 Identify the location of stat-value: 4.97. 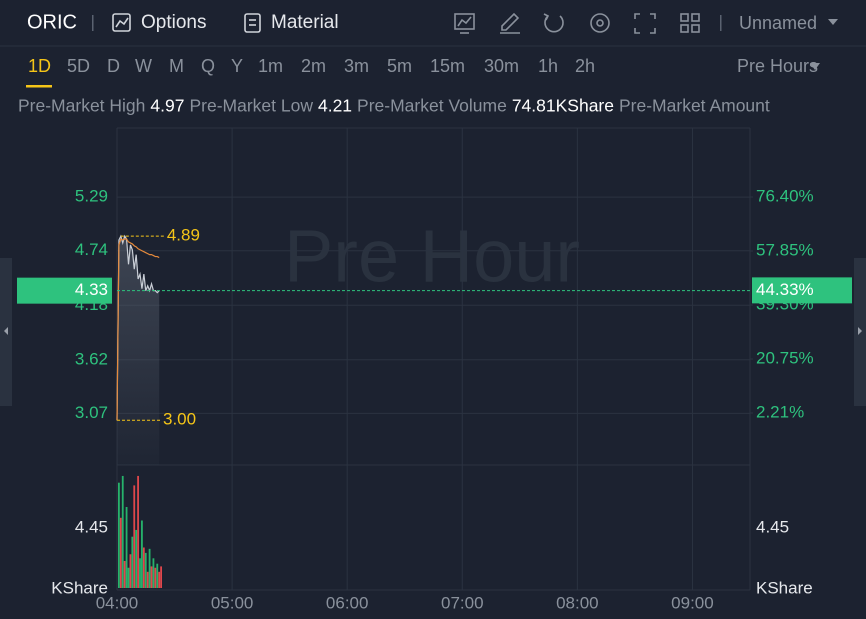
(167, 106).